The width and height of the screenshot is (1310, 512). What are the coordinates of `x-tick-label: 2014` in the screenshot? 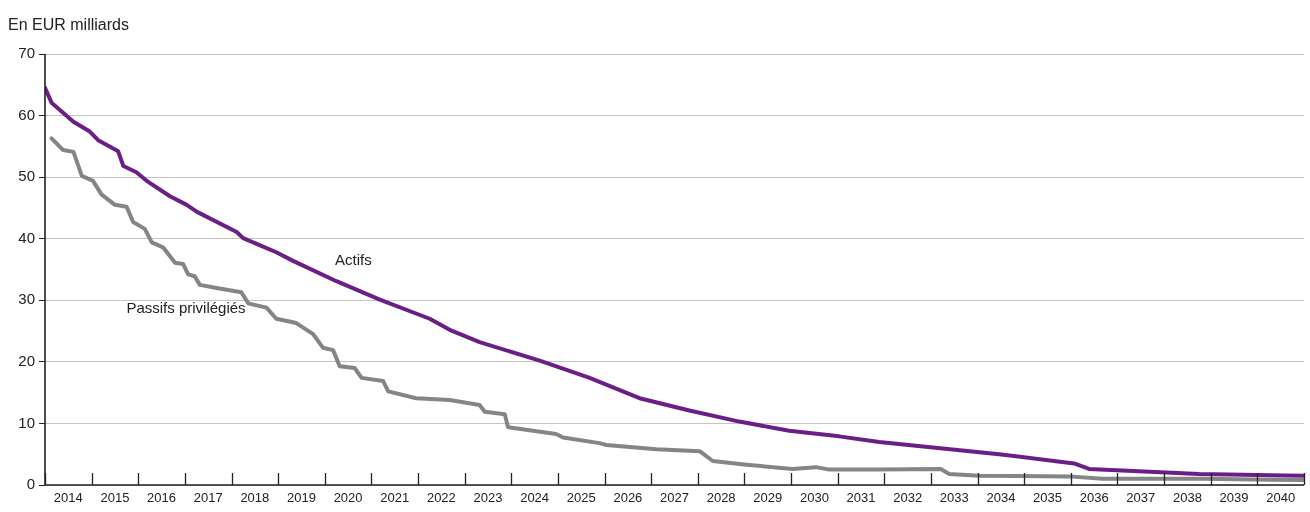 It's located at (68, 498).